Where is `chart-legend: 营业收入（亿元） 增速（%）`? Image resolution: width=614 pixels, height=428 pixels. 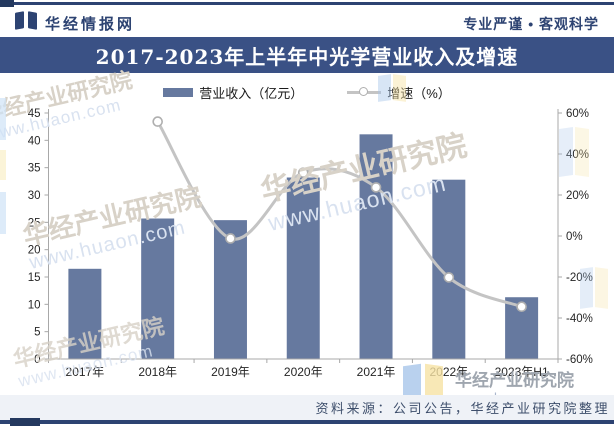
chart-legend: 营业收入（亿元） 增速（%） is located at coordinates (307, 92).